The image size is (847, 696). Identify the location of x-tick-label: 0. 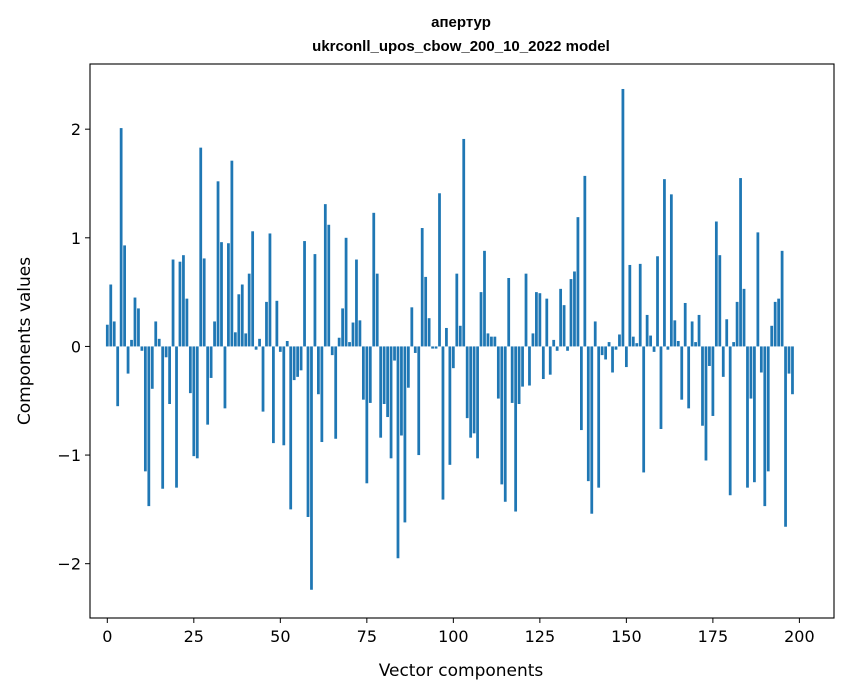
(107, 636).